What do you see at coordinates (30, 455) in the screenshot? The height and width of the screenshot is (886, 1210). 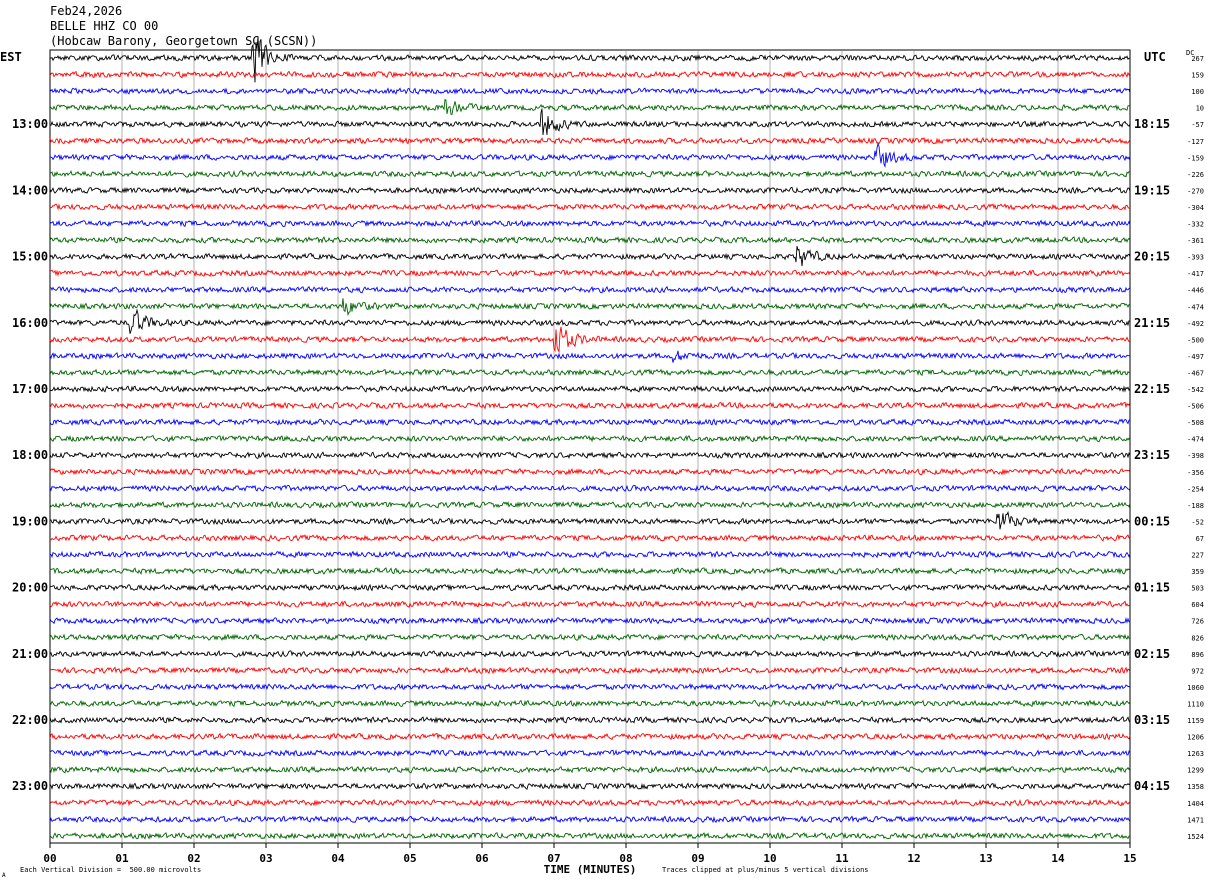 I see `hour-label-local: 18:00` at bounding box center [30, 455].